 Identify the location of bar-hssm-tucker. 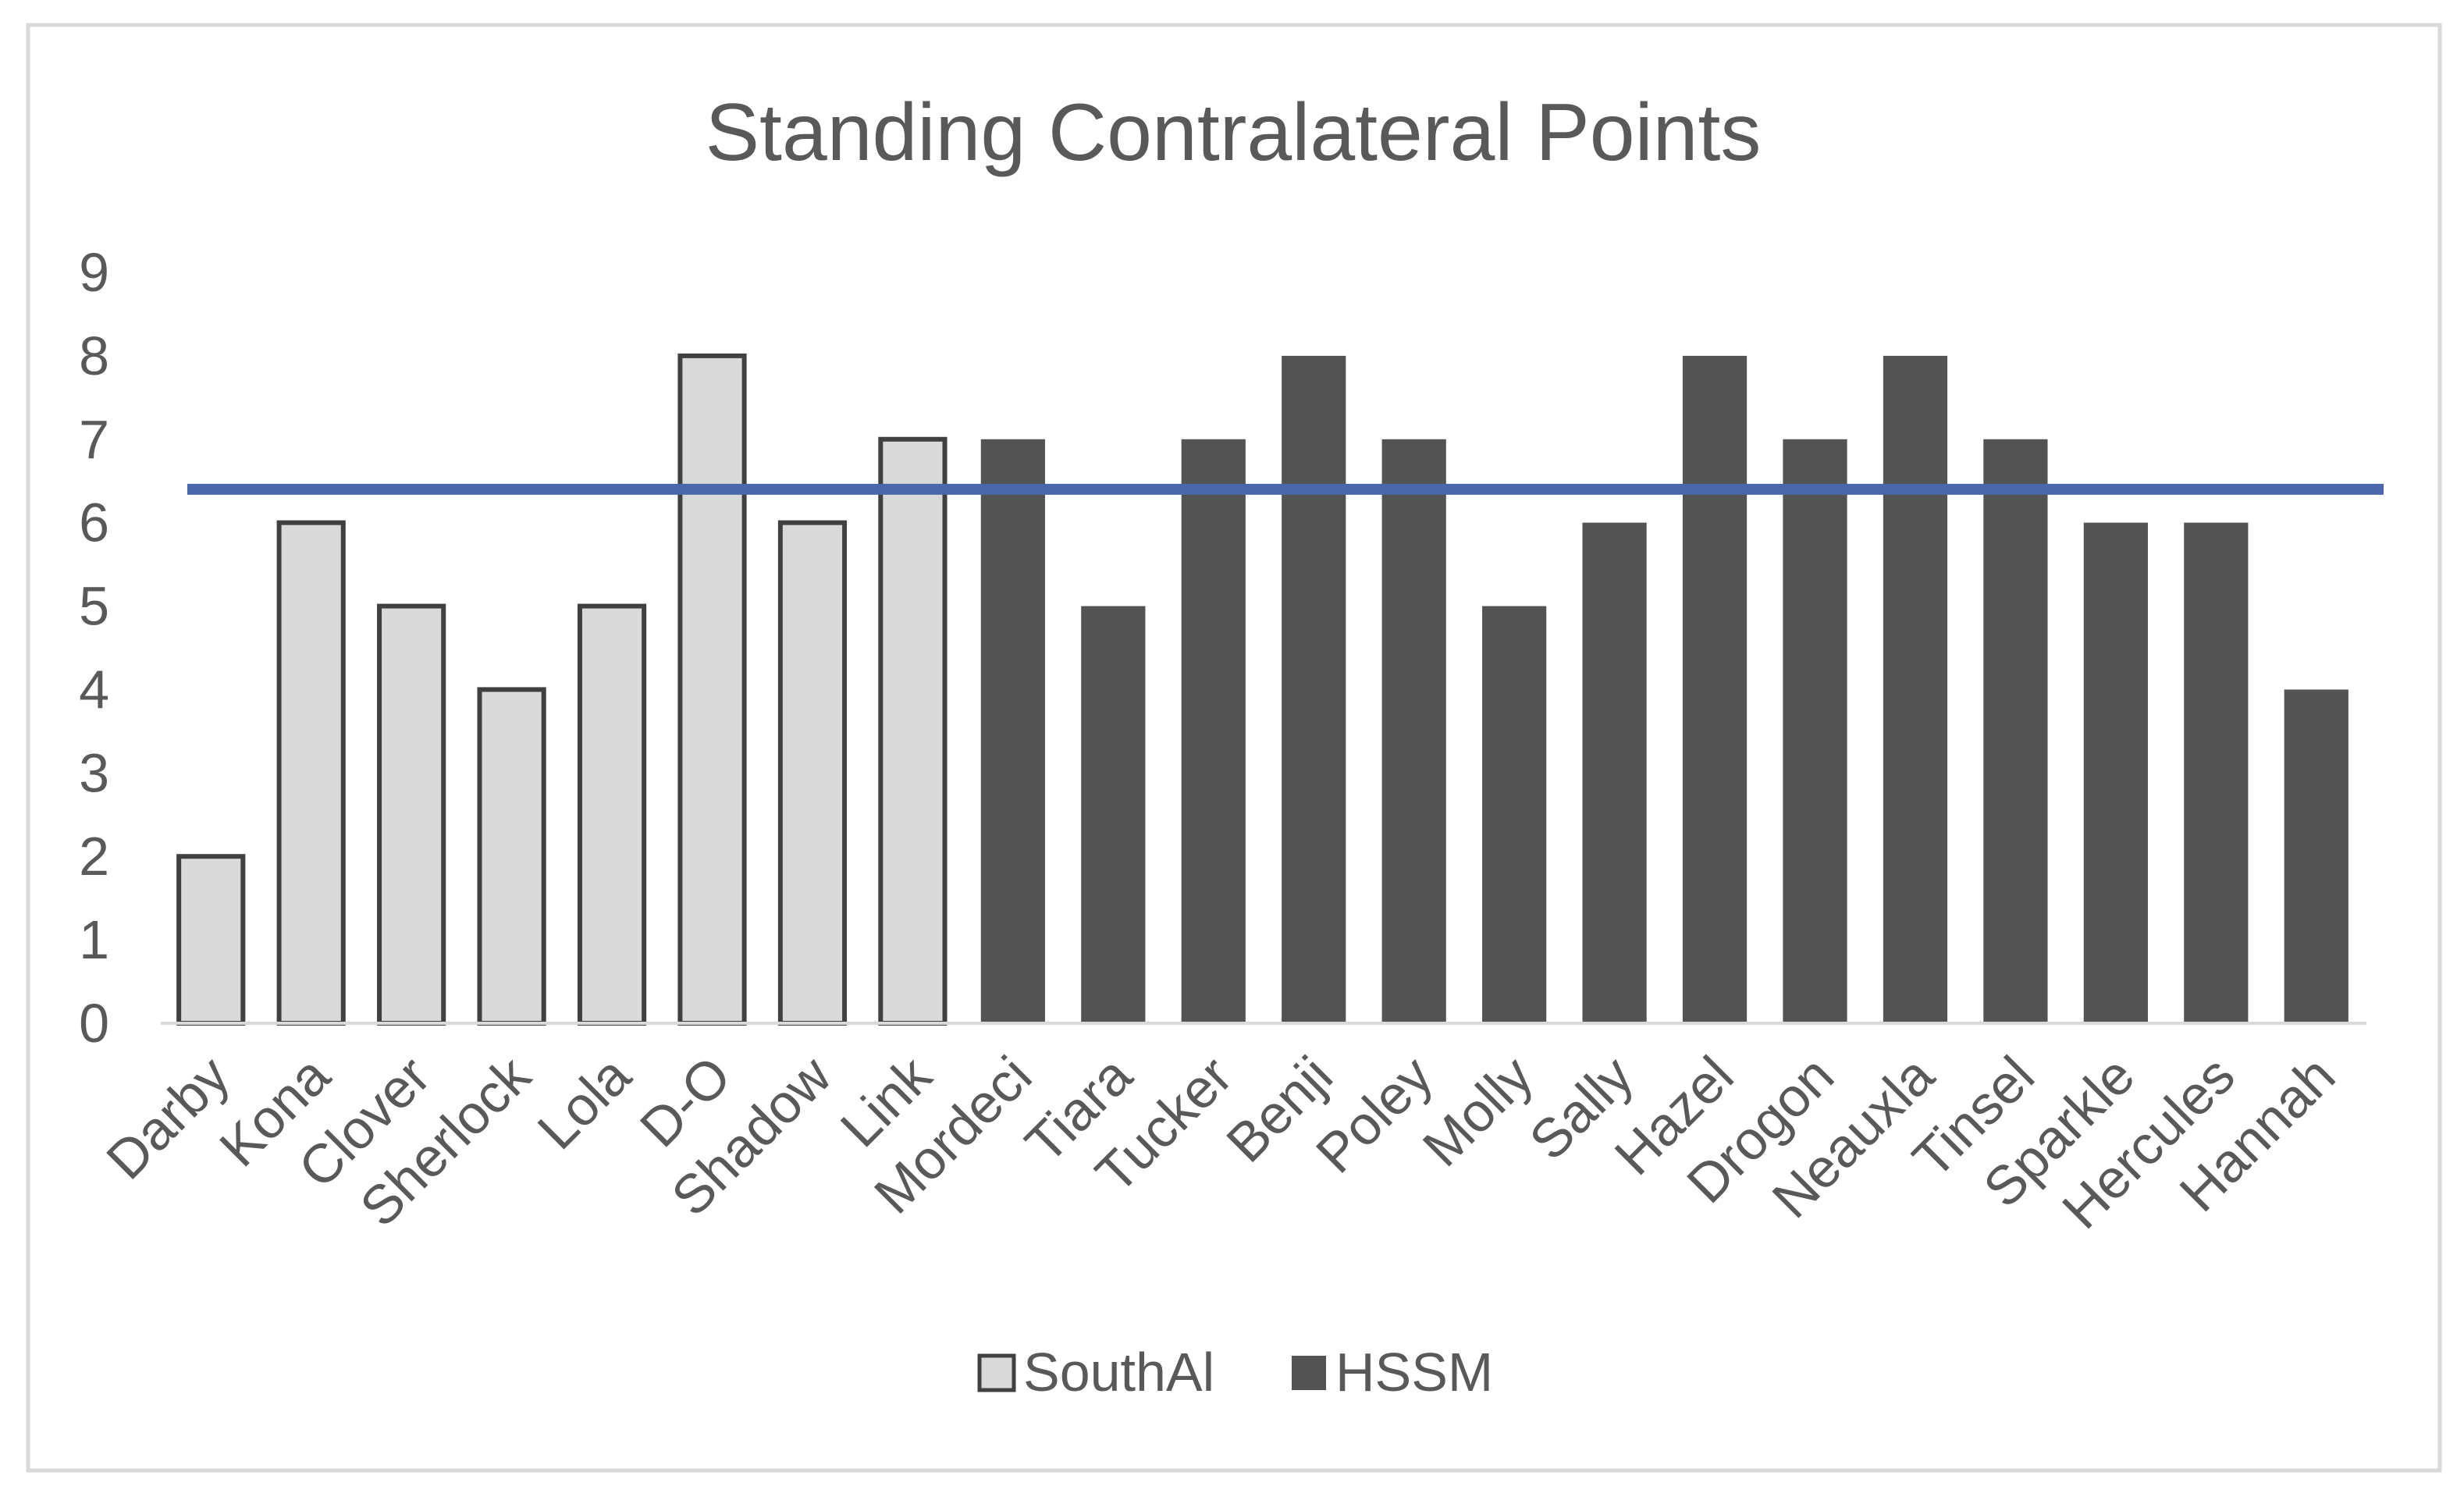
(1213, 731).